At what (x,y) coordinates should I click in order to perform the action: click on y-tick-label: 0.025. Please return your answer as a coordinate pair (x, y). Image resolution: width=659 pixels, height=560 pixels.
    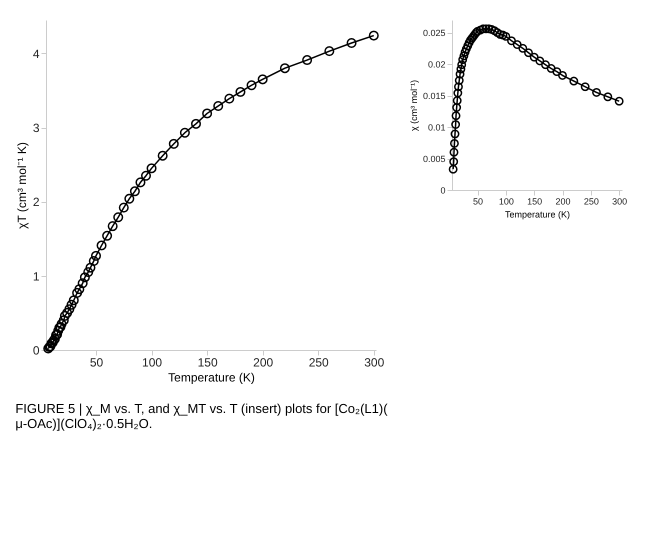
    Looking at the image, I should click on (434, 33).